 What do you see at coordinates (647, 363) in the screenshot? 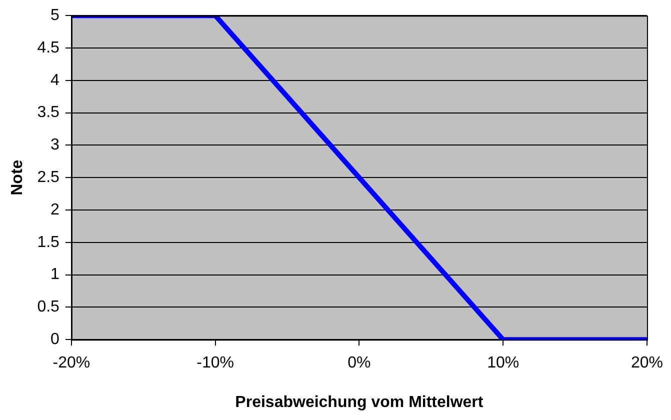
I see `x-tick-label: 20%` at bounding box center [647, 363].